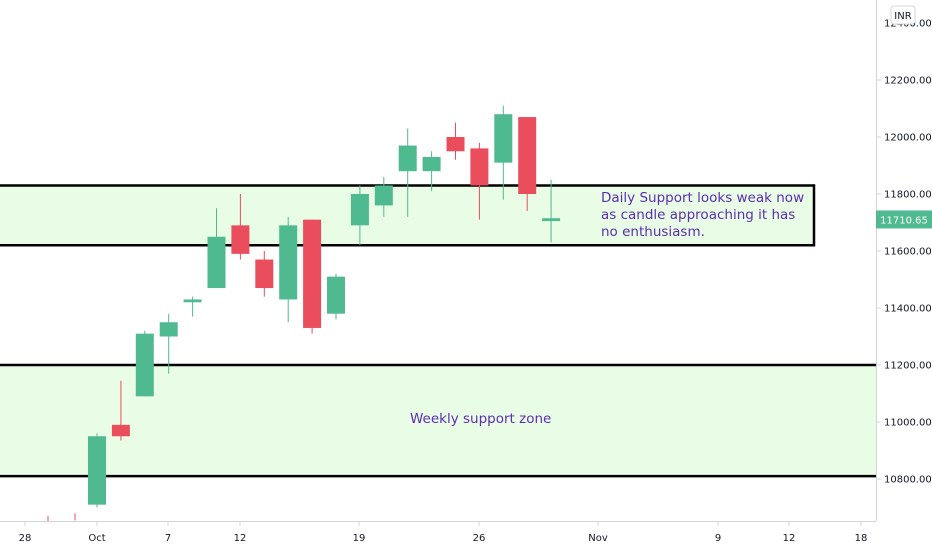 Image resolution: width=932 pixels, height=550 pixels. I want to click on time-tick-label: 18, so click(861, 538).